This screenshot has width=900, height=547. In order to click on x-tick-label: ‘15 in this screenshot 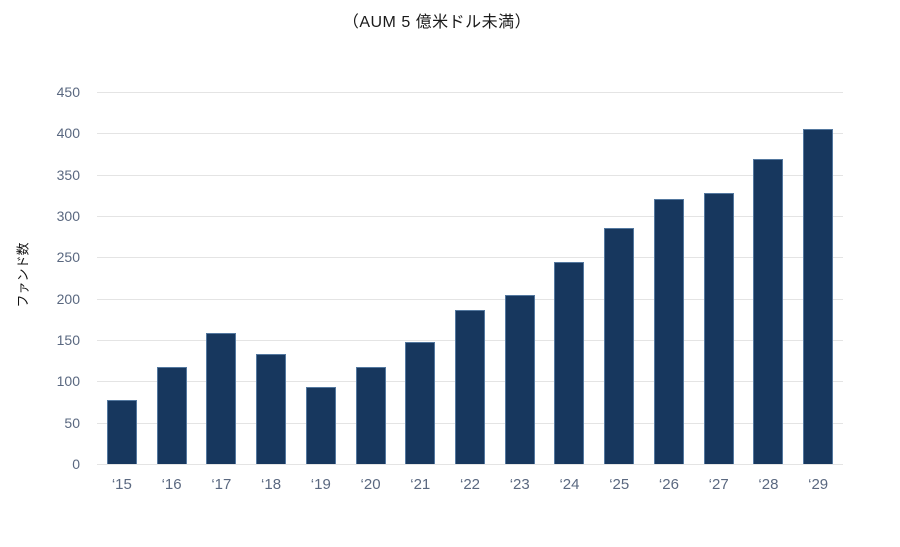, I will do `click(121, 484)`.